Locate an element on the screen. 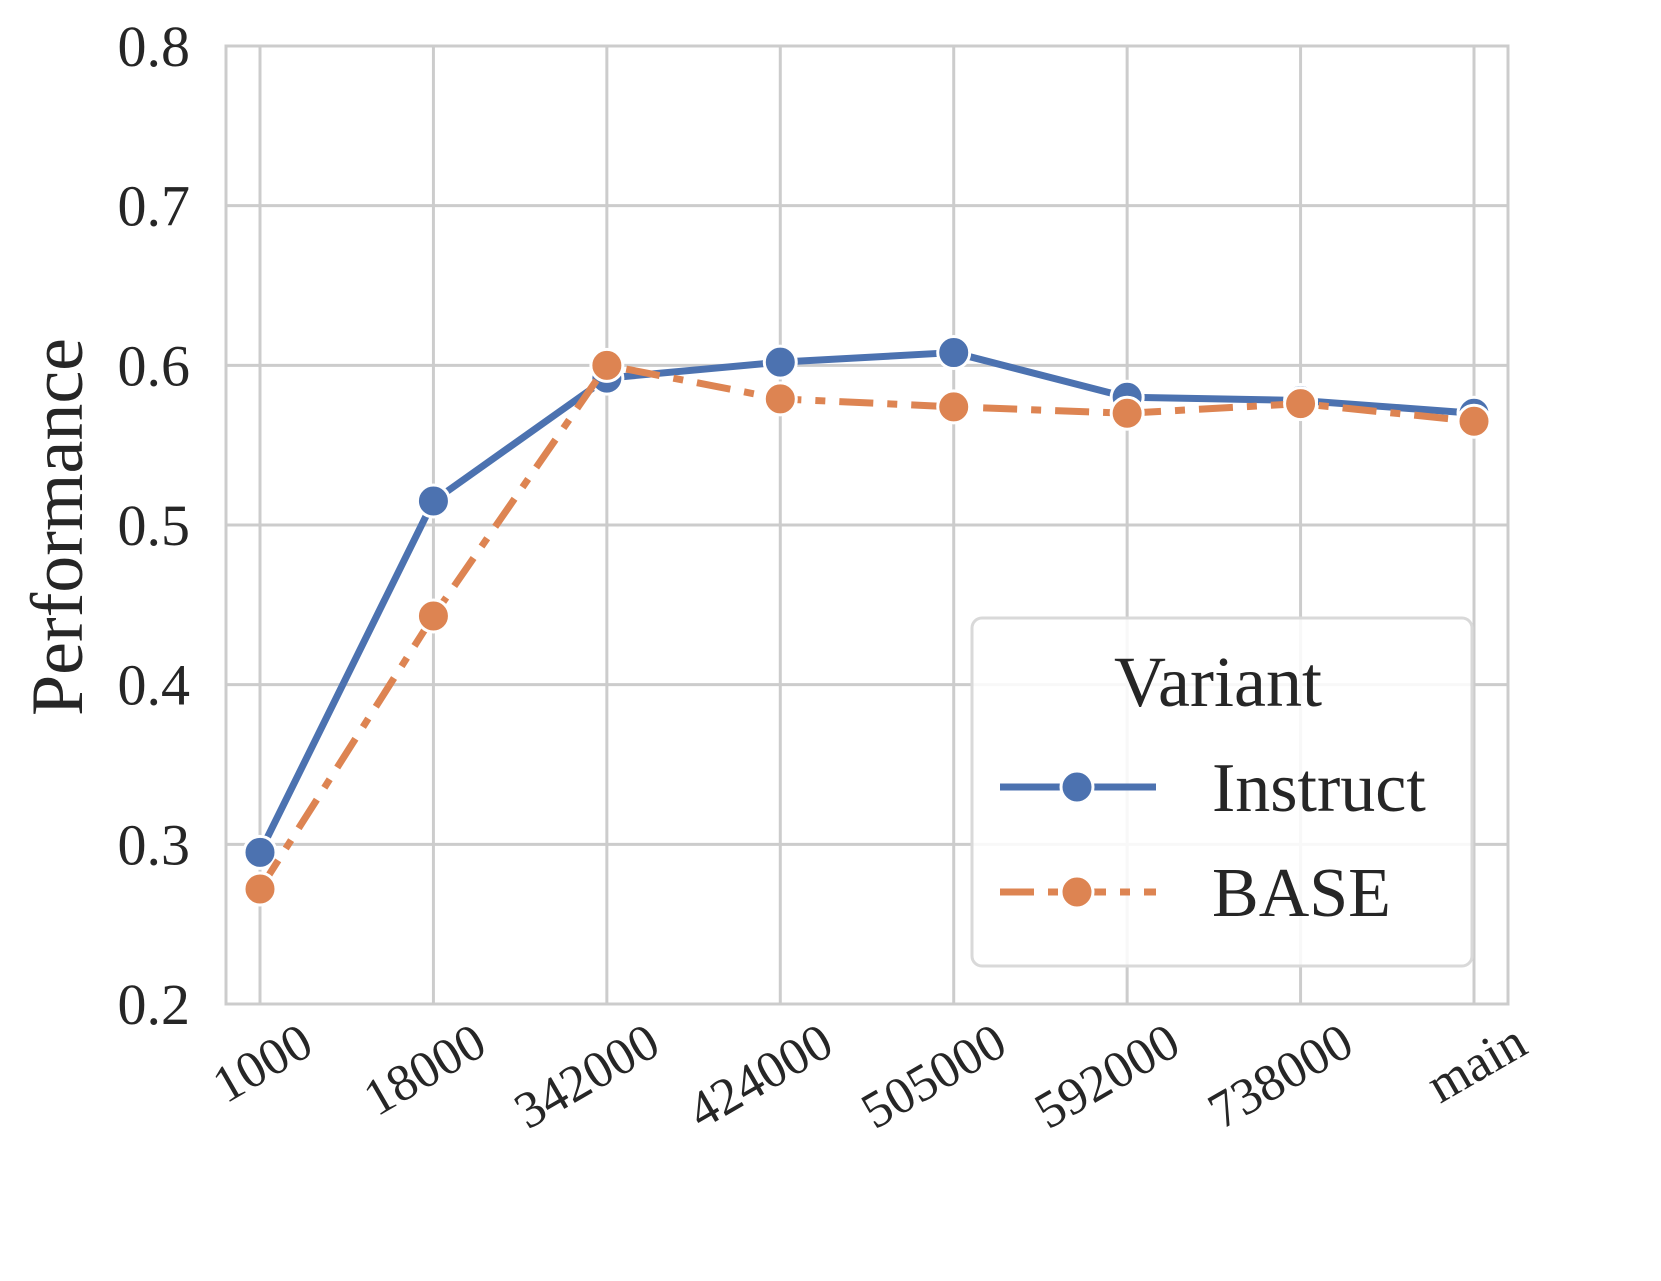  y-tick-label: 0.2 is located at coordinates (154, 1004).